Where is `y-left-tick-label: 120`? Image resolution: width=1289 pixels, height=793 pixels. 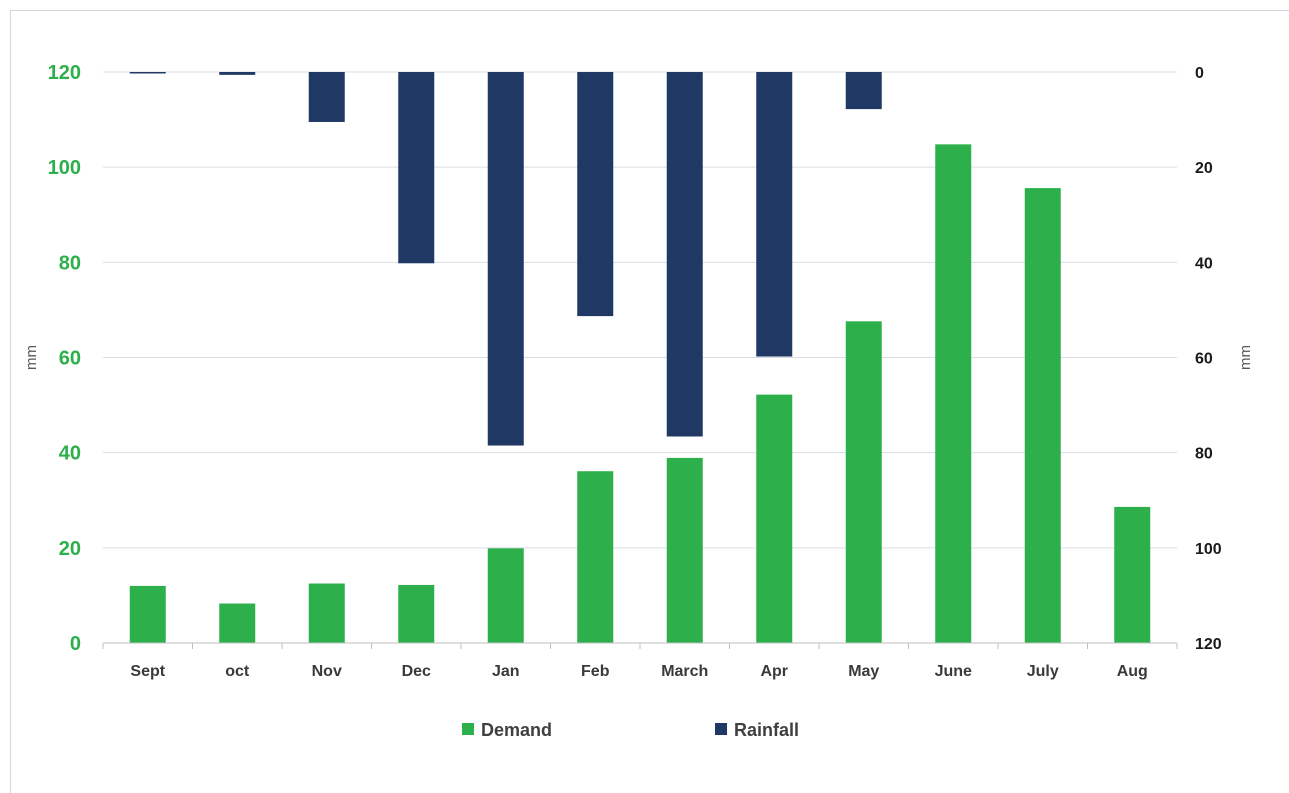 y-left-tick-label: 120 is located at coordinates (64, 73).